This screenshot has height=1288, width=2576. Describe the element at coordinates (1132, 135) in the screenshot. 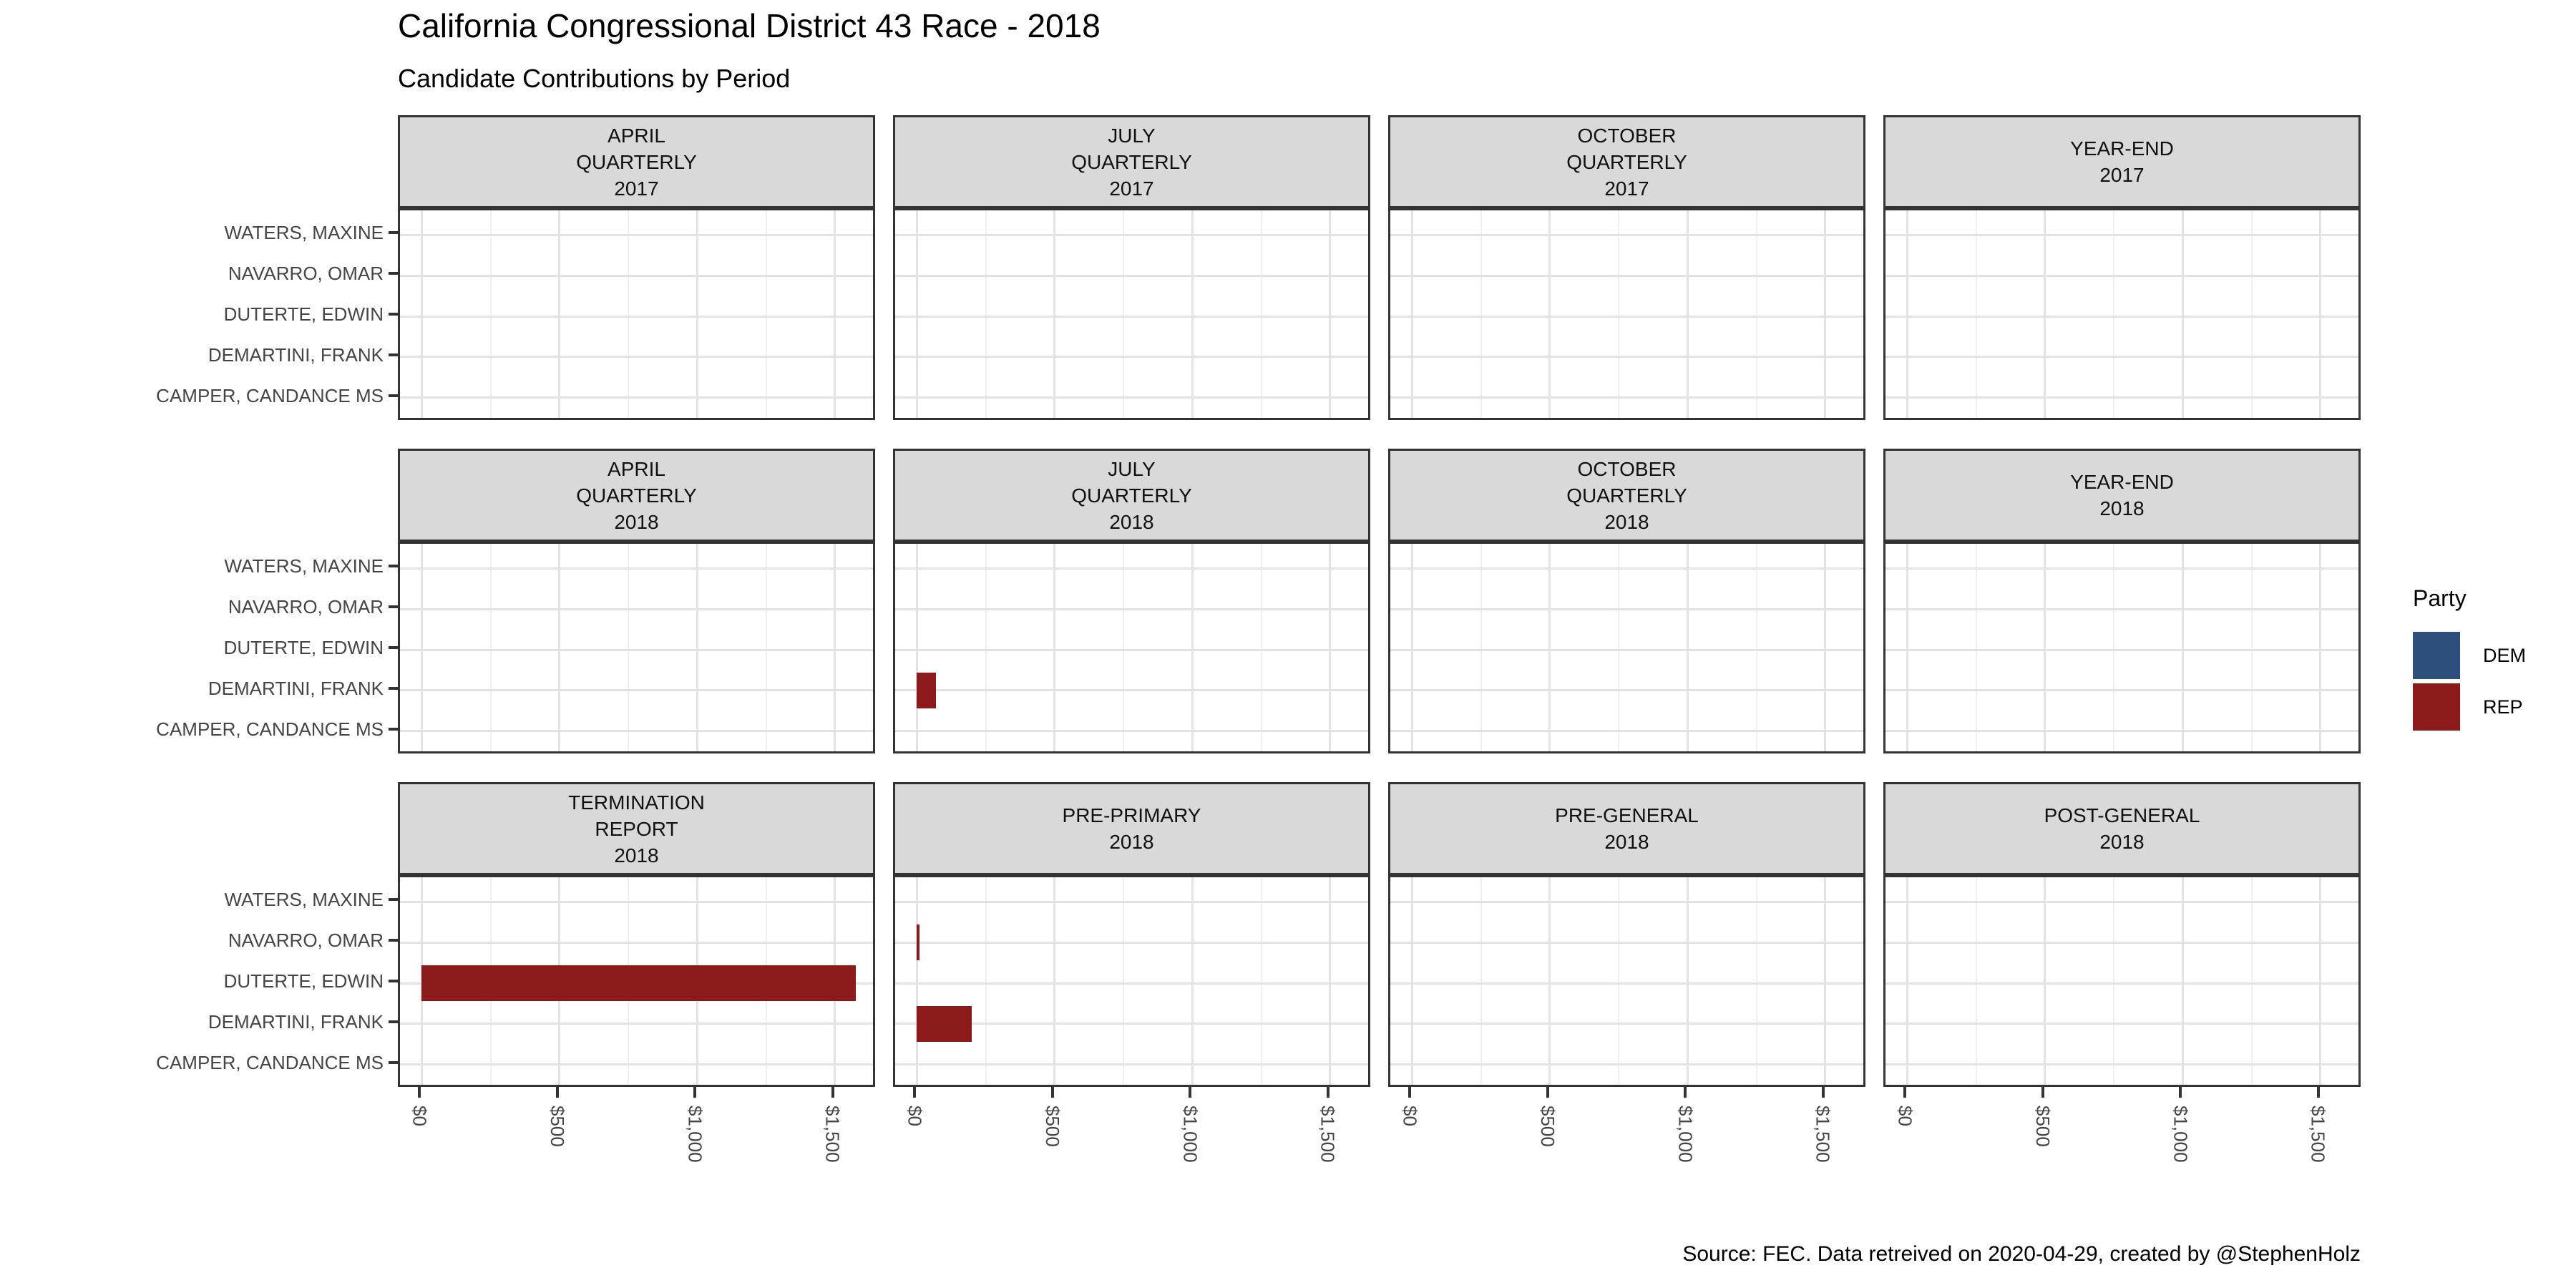

I see `facet-strip-label-line: JULY` at that location.